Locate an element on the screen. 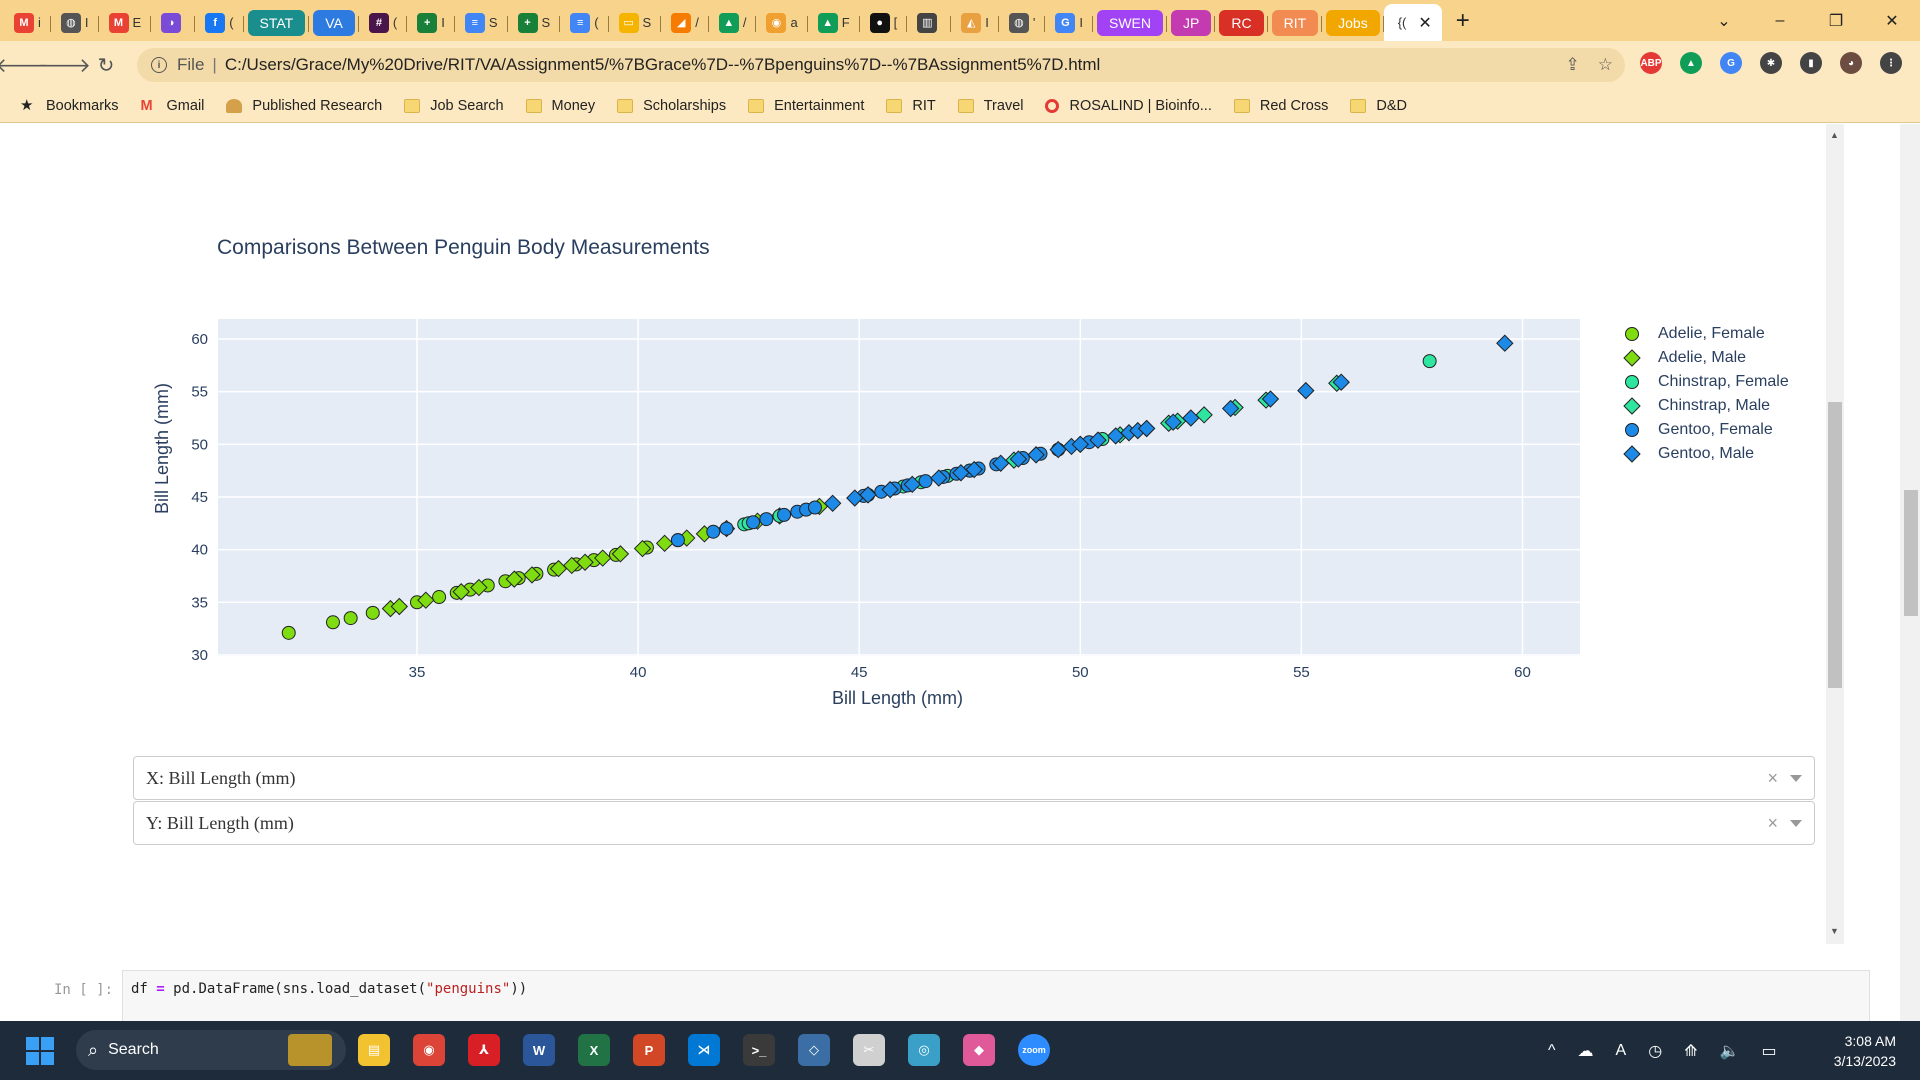  tab-group-rit: RIT is located at coordinates (1295, 23).